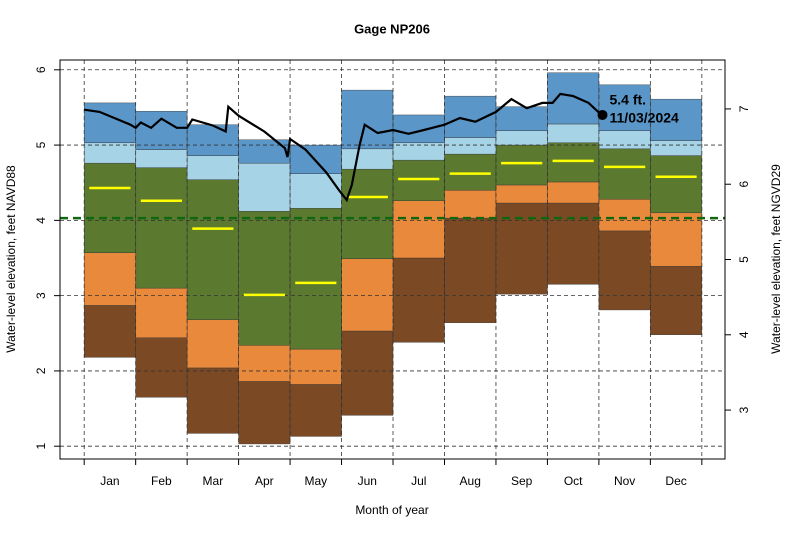  What do you see at coordinates (675, 481) in the screenshot?
I see `x-tick-label: Dec` at bounding box center [675, 481].